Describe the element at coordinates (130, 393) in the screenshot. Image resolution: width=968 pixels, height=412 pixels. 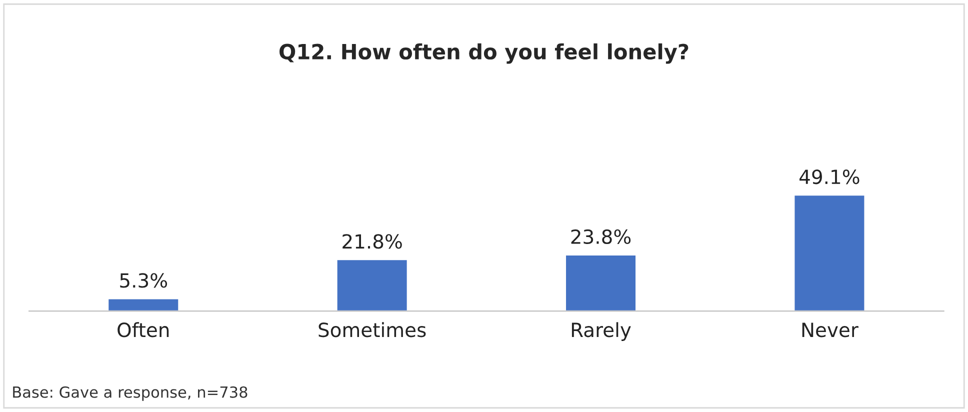
I see `text: Base: Gave a response, n=738` at that location.